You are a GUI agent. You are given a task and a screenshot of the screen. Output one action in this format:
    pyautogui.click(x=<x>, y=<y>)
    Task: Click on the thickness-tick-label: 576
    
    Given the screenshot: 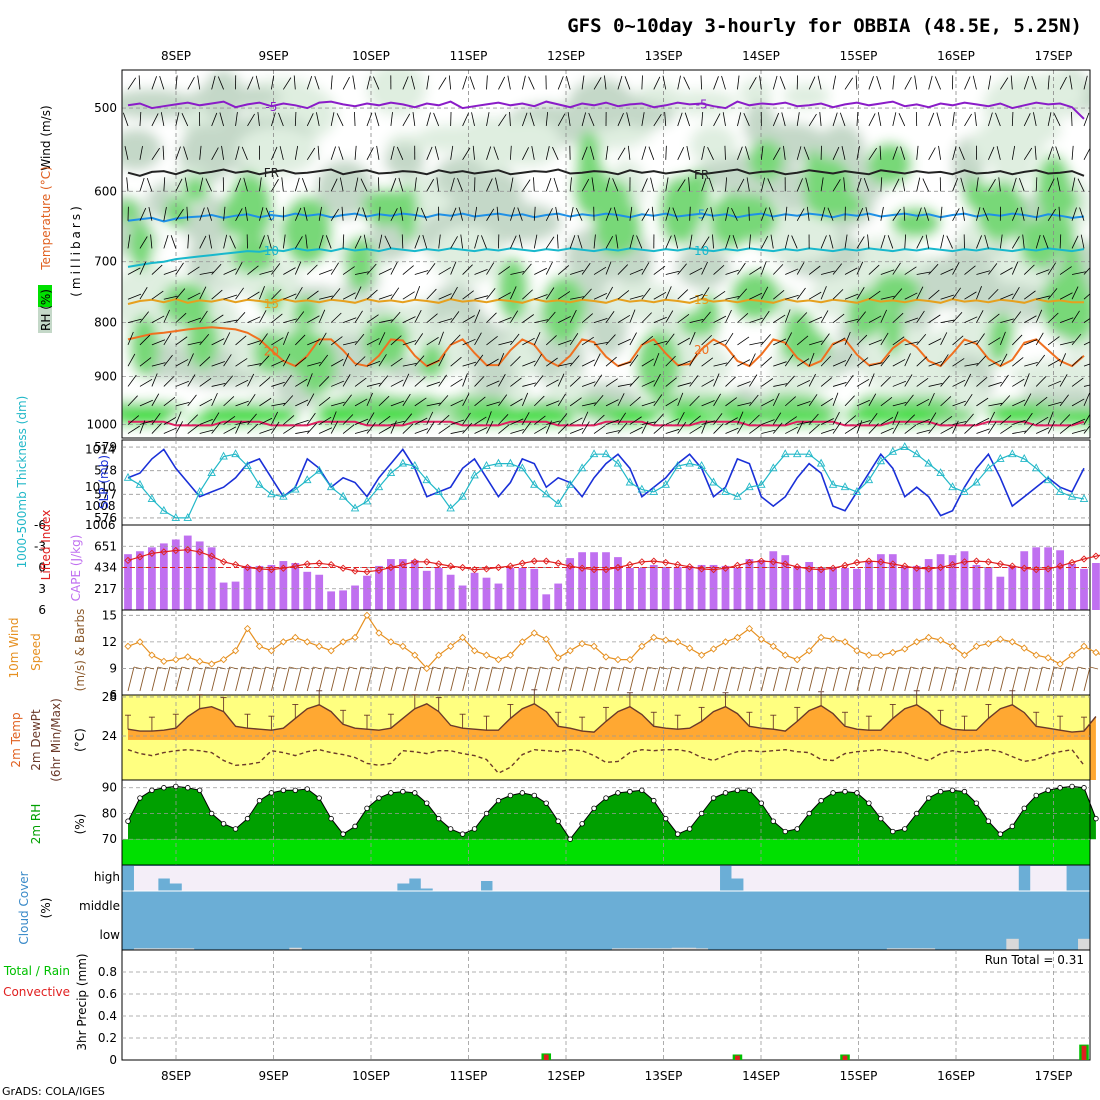 What is the action you would take?
    pyautogui.click(x=105, y=518)
    